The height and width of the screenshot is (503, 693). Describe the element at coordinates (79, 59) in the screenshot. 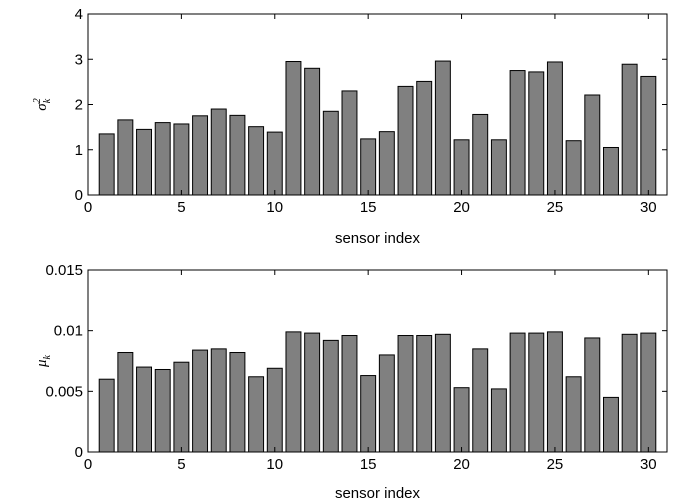

I see `y-tick-label: 3` at that location.